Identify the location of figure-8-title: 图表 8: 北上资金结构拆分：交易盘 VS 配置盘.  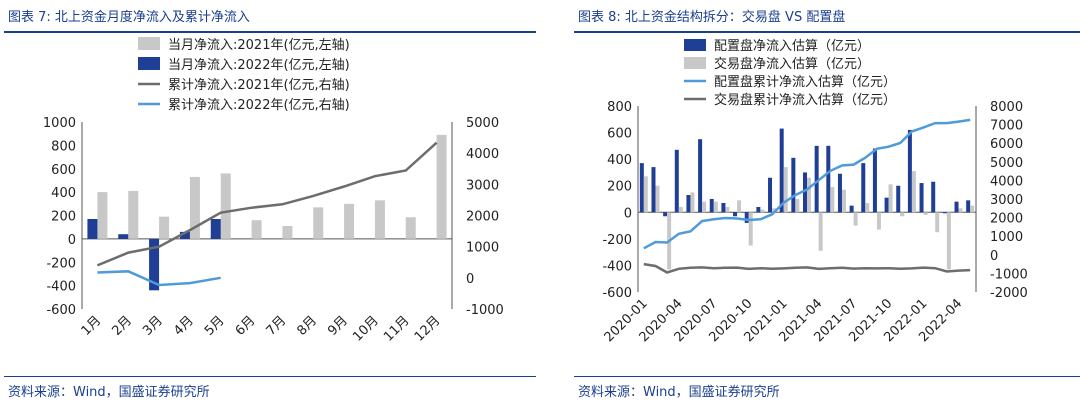
(712, 17).